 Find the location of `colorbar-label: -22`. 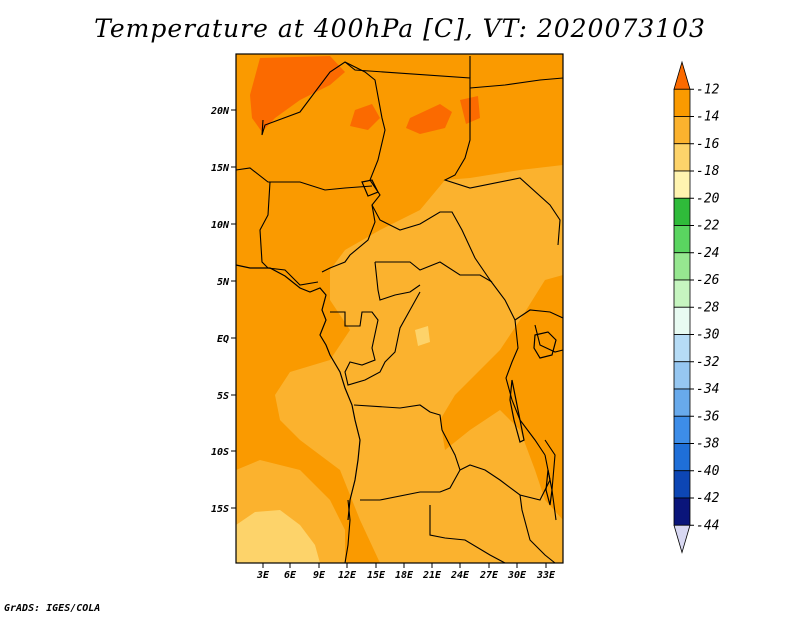

colorbar-label: -22 is located at coordinates (708, 226).